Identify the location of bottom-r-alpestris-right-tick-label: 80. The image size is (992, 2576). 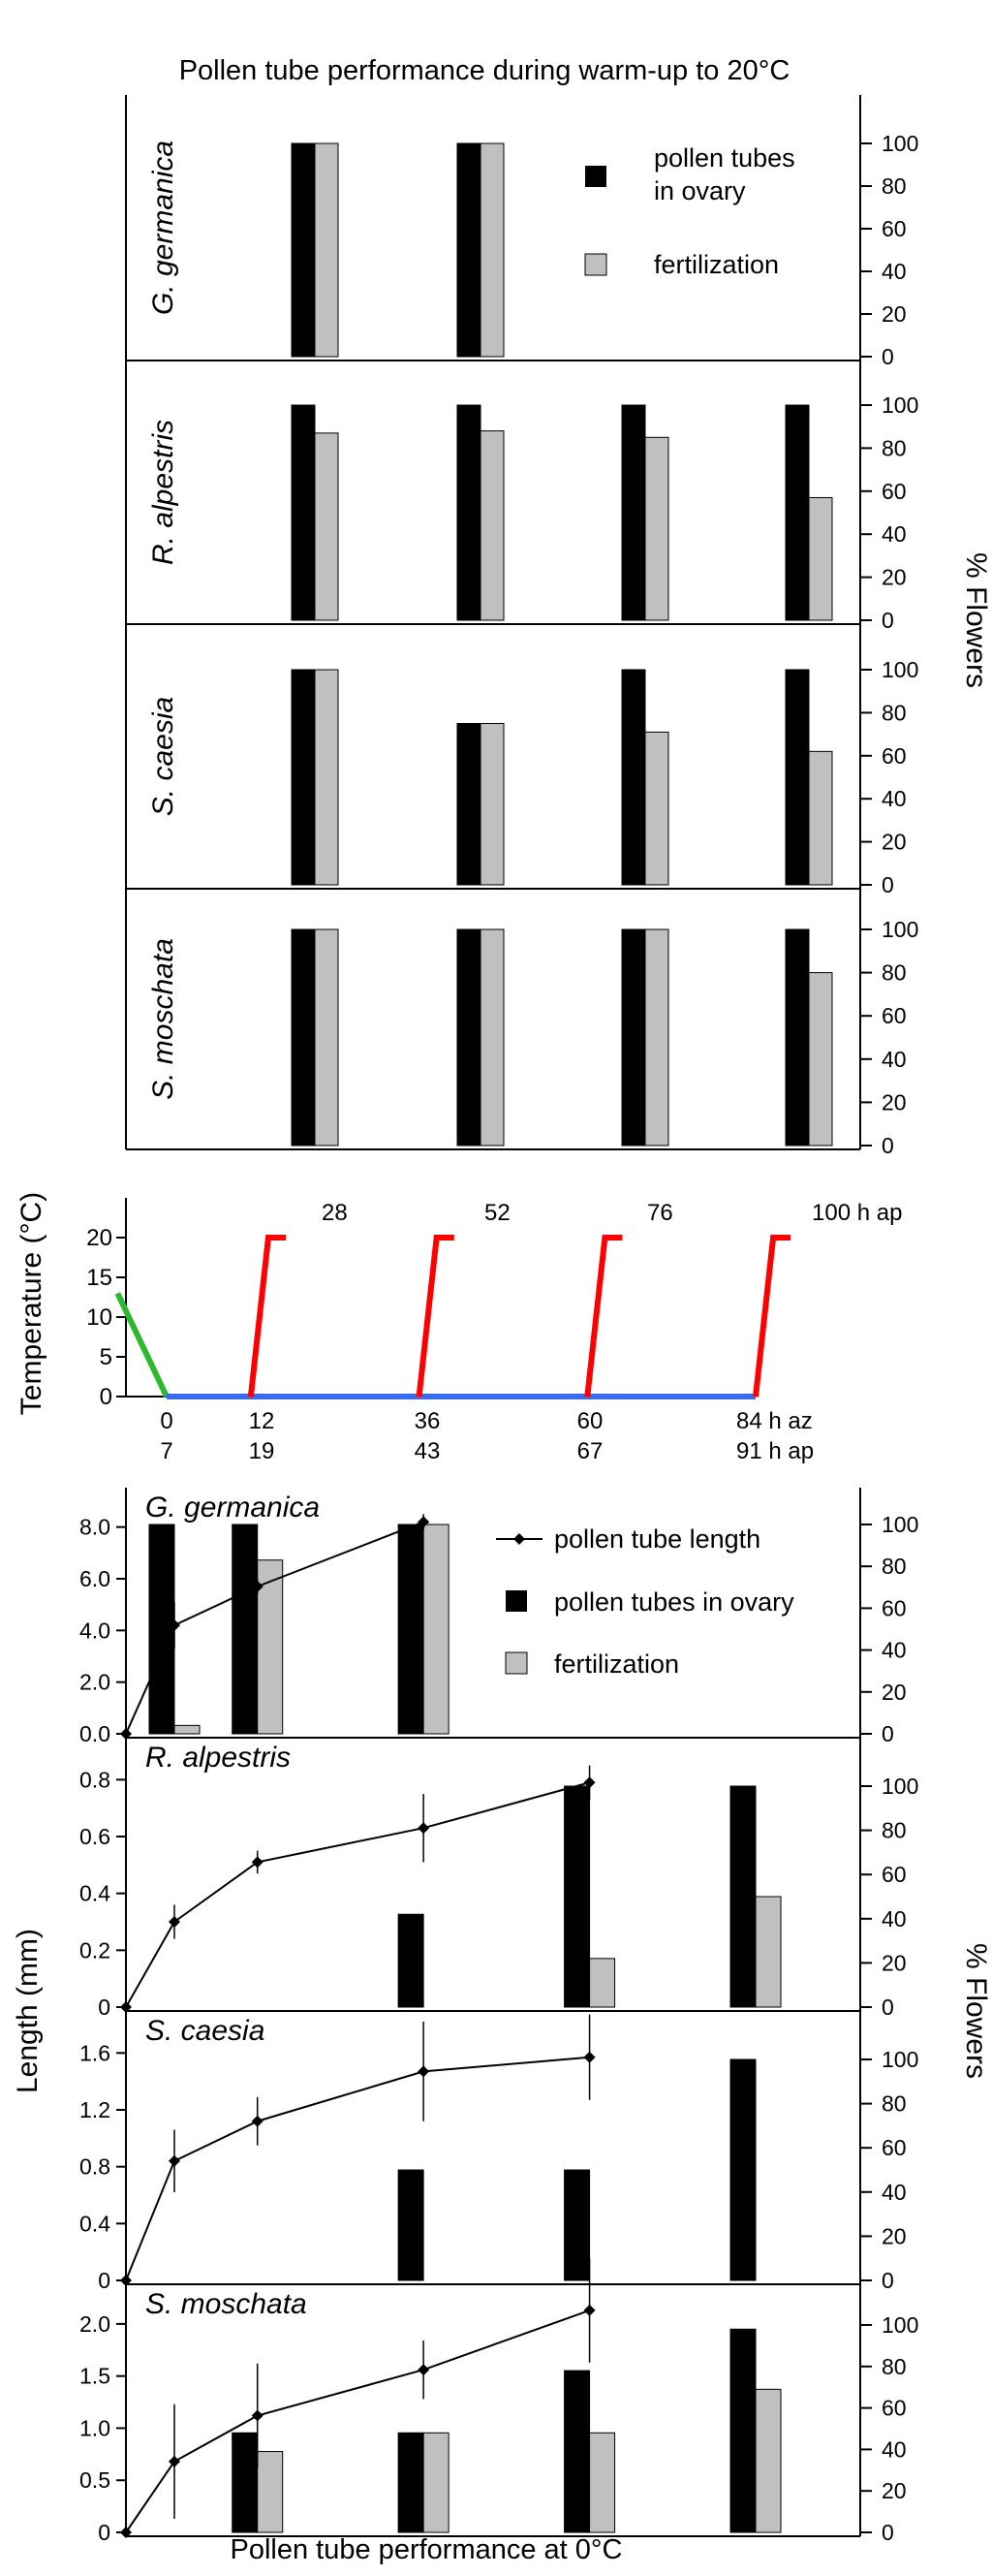
(894, 1830).